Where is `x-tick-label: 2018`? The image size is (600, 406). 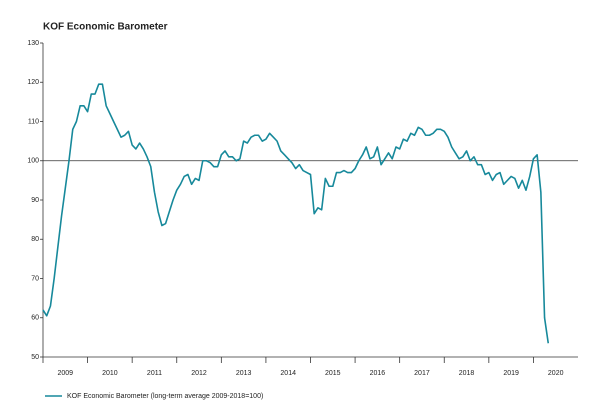 x-tick-label: 2018 is located at coordinates (467, 373).